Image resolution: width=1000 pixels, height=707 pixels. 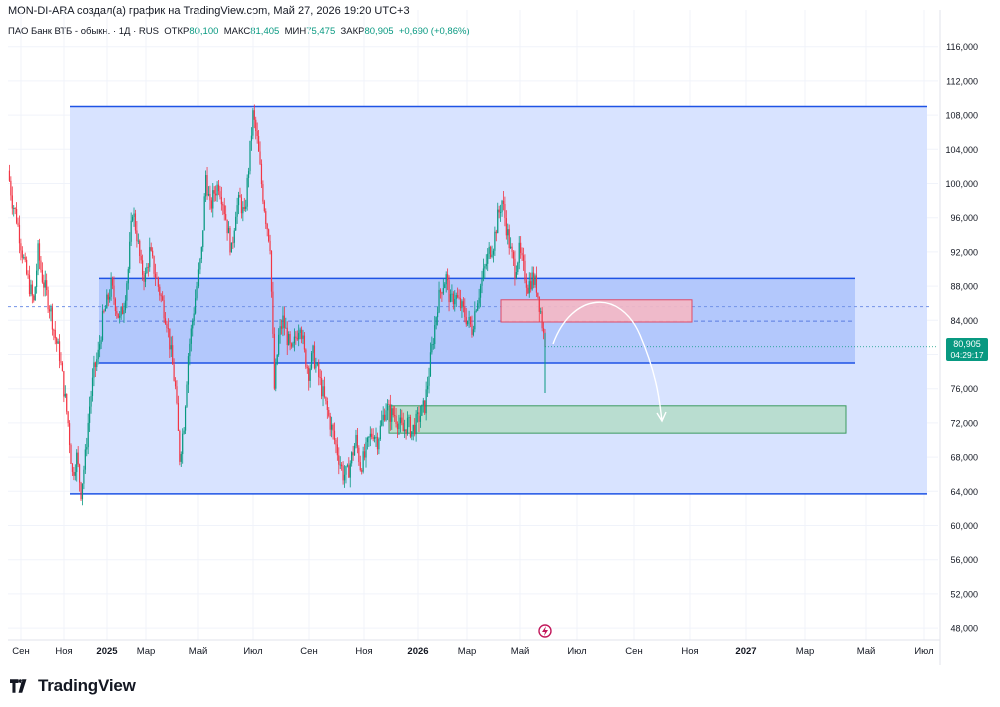 What do you see at coordinates (107, 651) in the screenshot?
I see `time-tick-label: 2025` at bounding box center [107, 651].